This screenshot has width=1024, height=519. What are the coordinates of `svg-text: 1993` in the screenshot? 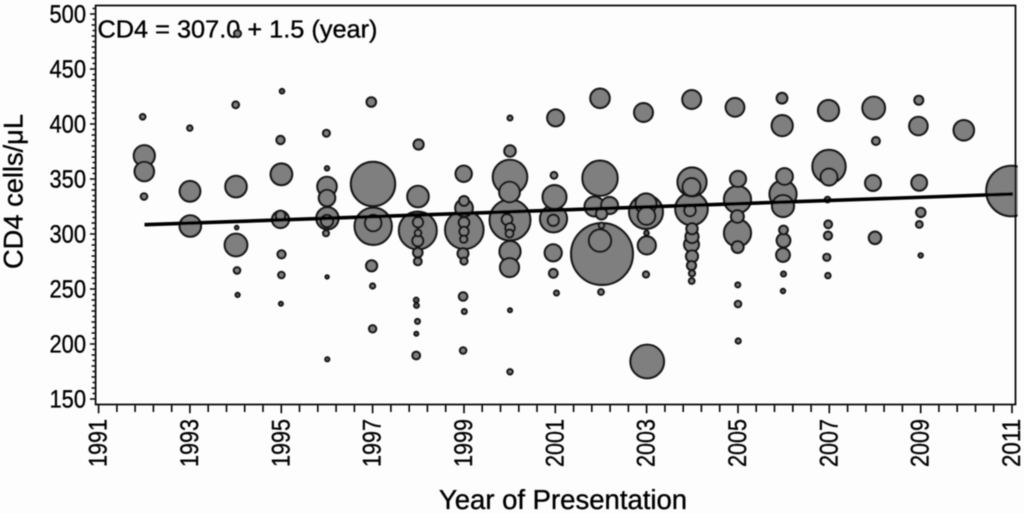 It's located at (190, 443).